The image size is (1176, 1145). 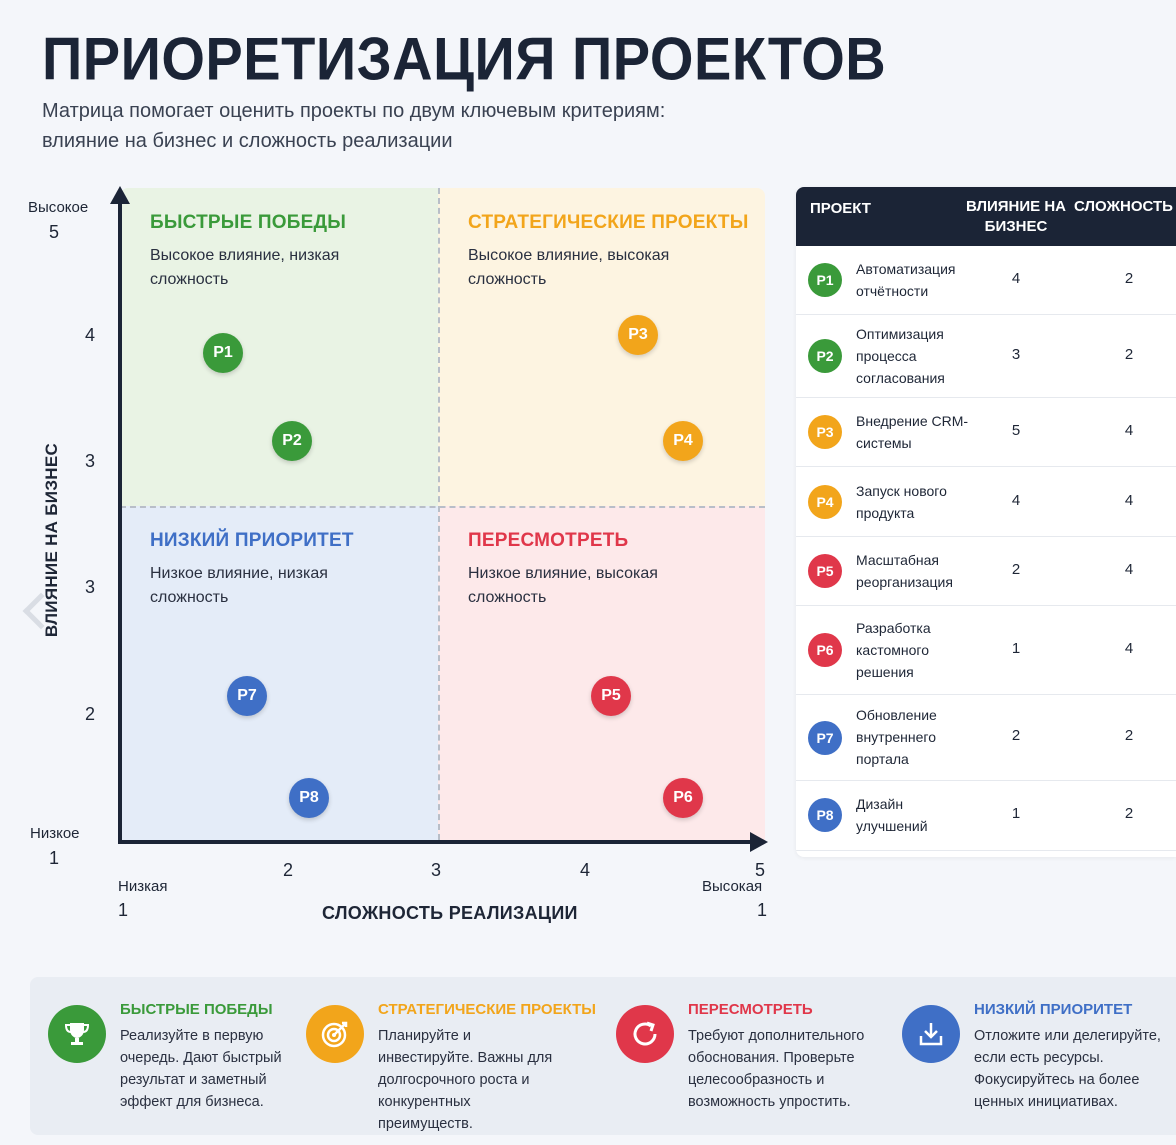 What do you see at coordinates (439, 514) in the screenshot?
I see `quadrant-divider-vertical` at bounding box center [439, 514].